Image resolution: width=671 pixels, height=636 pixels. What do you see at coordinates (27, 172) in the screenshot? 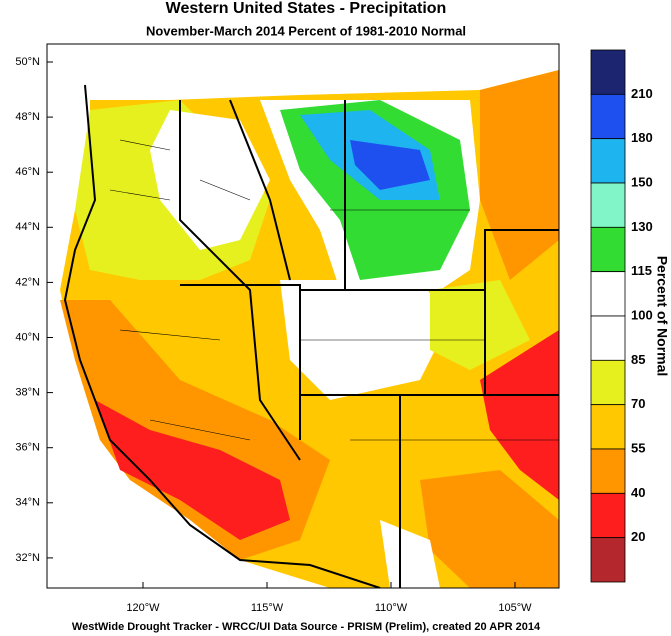
I see `lat-label: 46°N` at bounding box center [27, 172].